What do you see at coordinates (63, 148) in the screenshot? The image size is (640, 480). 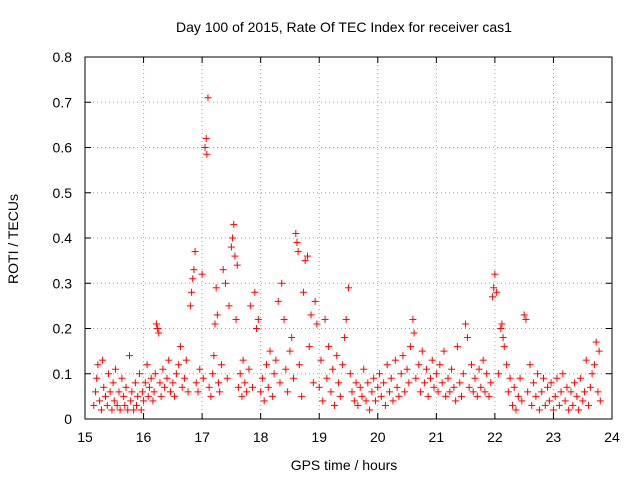 I see `y-tick-label: 0.6` at bounding box center [63, 148].